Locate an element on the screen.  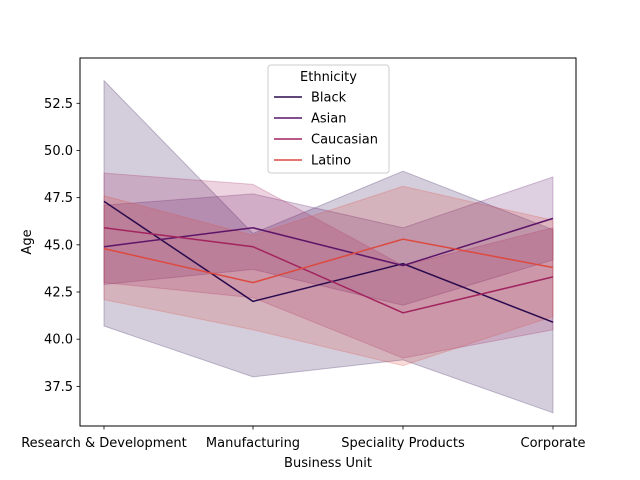
legend: Ethnicity Black Asian Caucasian Latino is located at coordinates (328, 119).